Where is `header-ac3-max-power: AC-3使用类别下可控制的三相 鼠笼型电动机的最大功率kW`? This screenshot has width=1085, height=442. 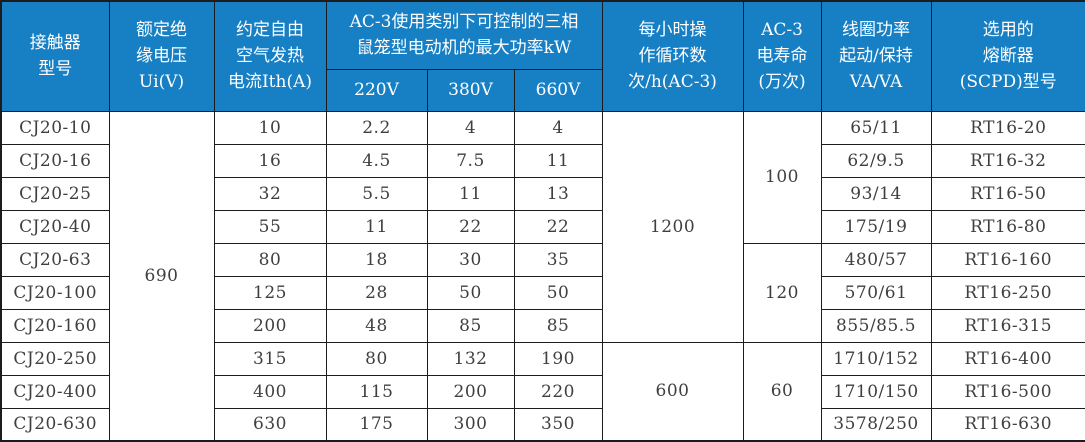 header-ac3-max-power: AC-3使用类别下可控制的三相 鼠笼型电动机的最大功率kW is located at coordinates (464, 35).